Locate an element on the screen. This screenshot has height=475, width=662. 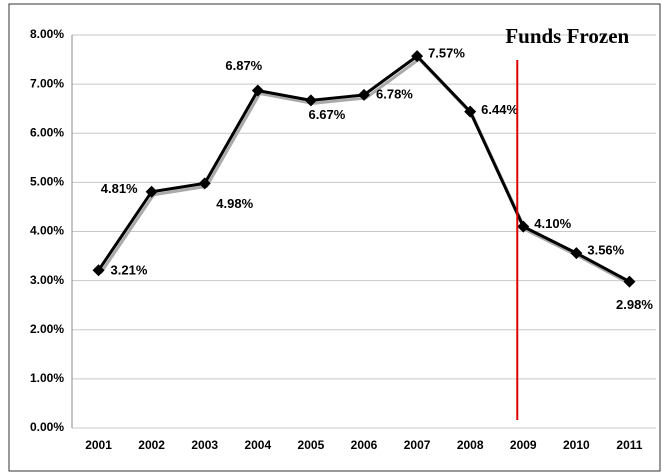
x-tick-label: 2006 is located at coordinates (364, 445).